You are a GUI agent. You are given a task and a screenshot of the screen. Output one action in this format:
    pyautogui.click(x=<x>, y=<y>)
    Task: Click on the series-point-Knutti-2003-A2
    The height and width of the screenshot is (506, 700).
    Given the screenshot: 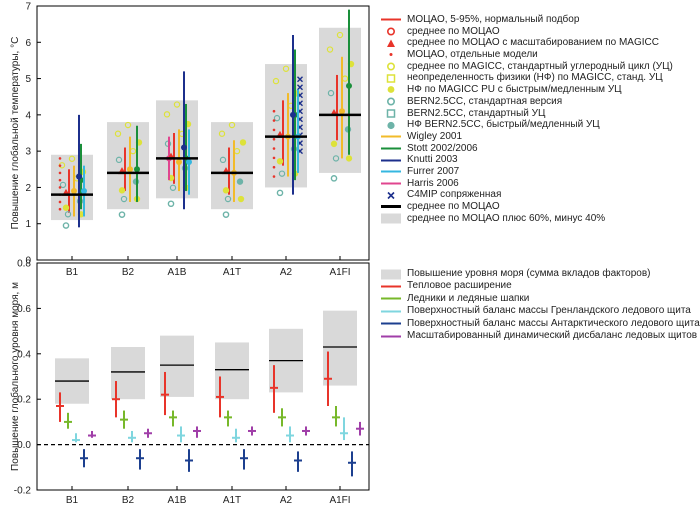 What is the action you would take?
    pyautogui.click(x=293, y=114)
    